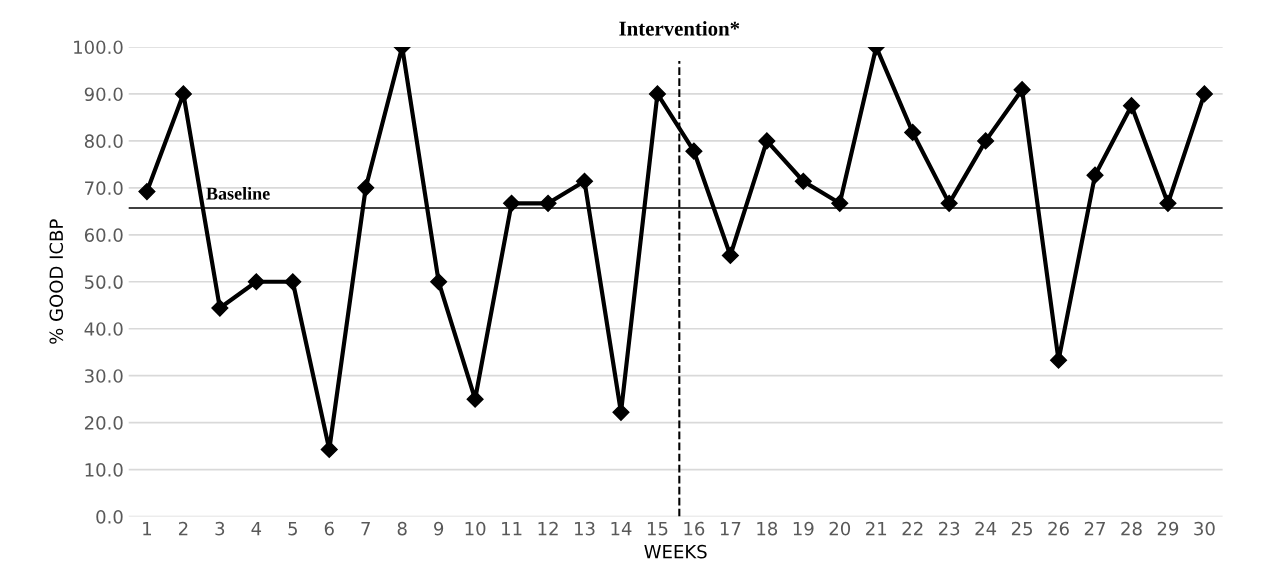 The image size is (1287, 587). What do you see at coordinates (109, 517) in the screenshot?
I see `y-tick-label: 0.0` at bounding box center [109, 517].